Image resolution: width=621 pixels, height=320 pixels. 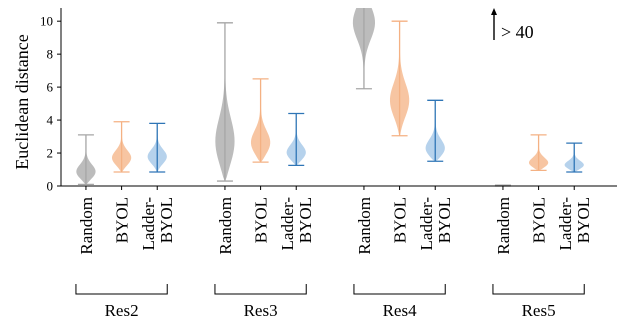 What do you see at coordinates (50, 87) in the screenshot?
I see `y-tick-label: 6` at bounding box center [50, 87].